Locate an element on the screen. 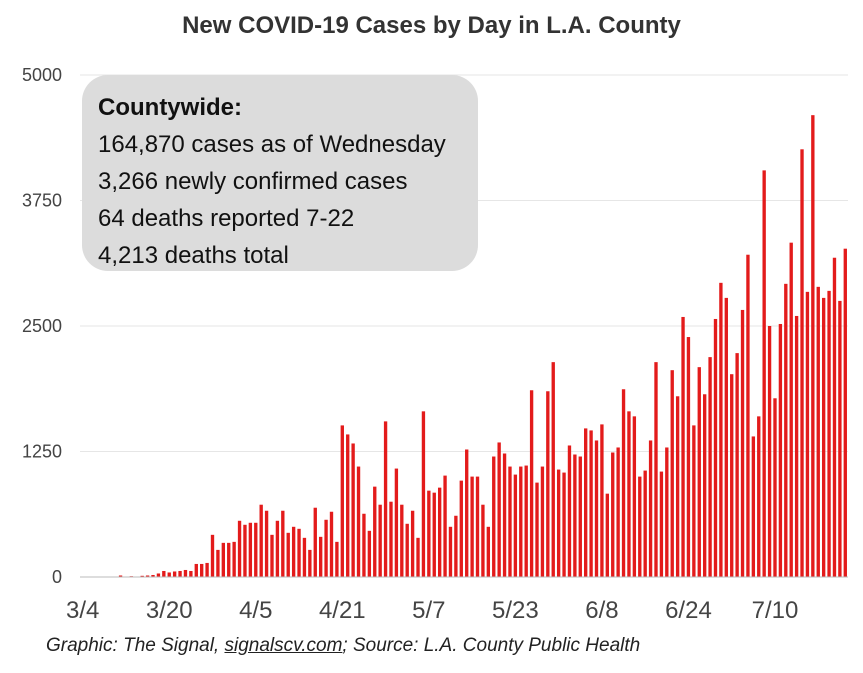 The width and height of the screenshot is (863, 673). x-tick-label: 6/8 is located at coordinates (601, 610).